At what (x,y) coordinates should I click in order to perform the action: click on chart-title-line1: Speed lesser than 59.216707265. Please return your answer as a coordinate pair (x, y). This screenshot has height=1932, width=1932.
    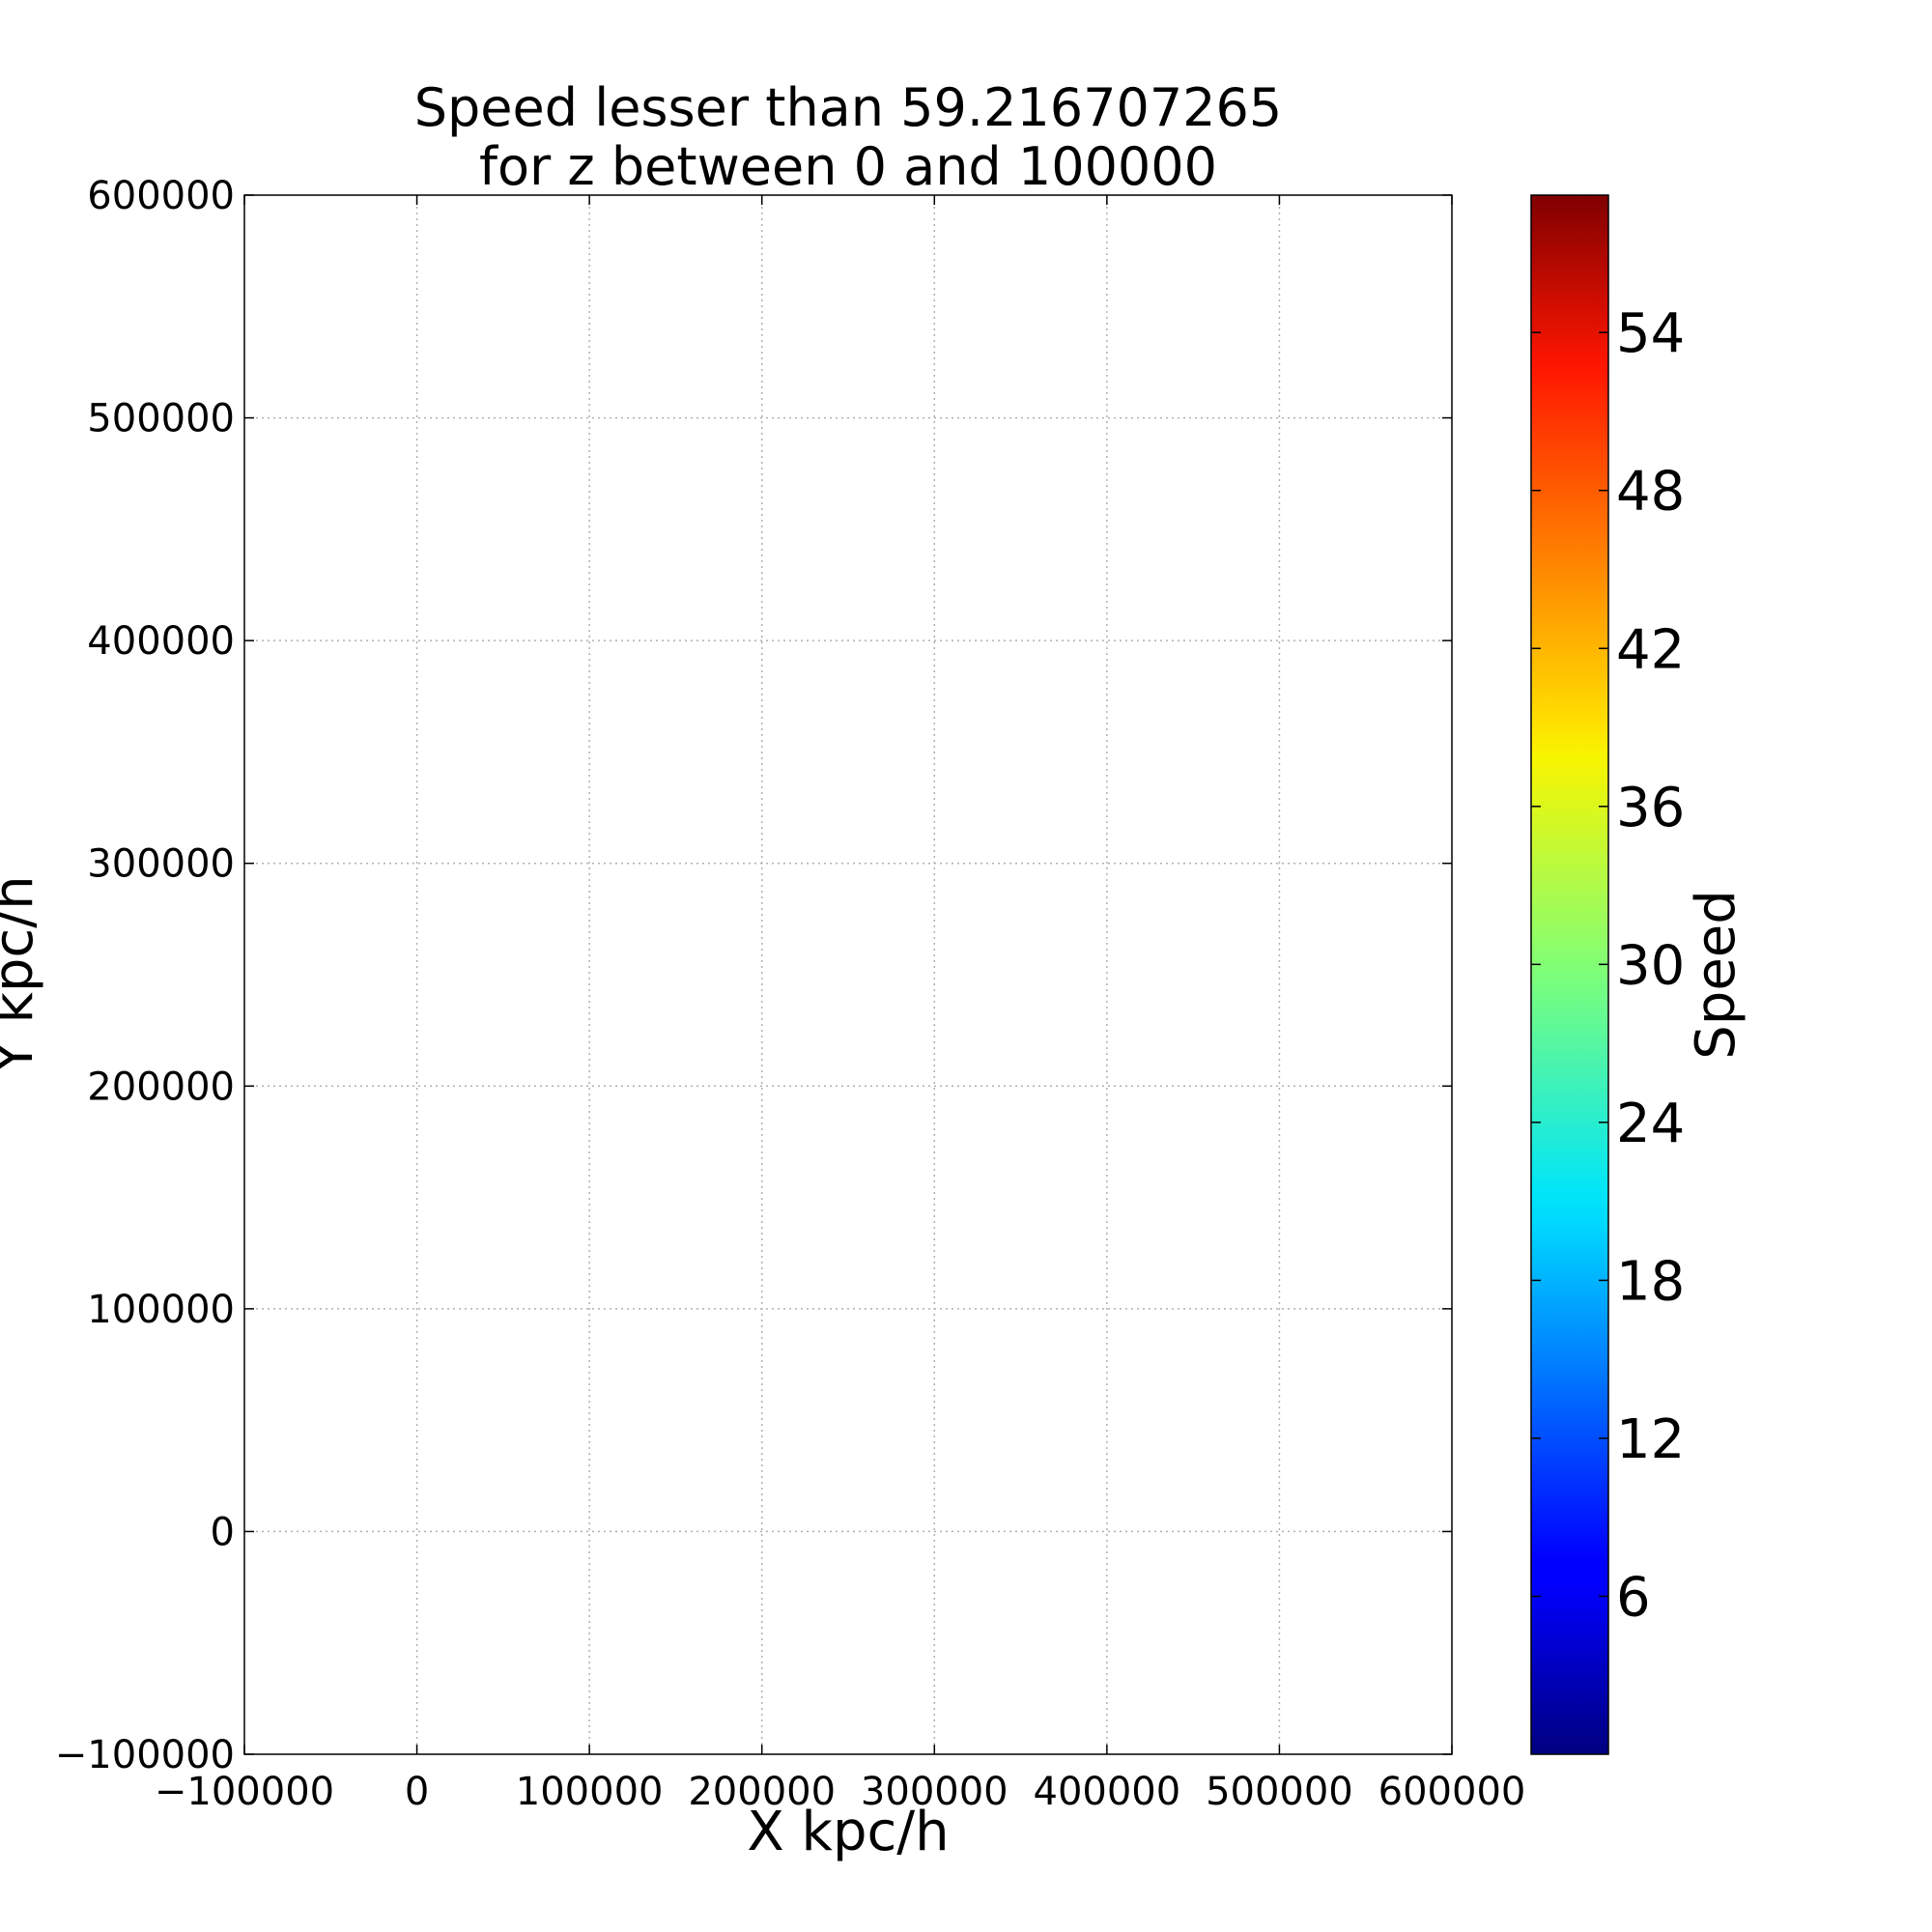
    Looking at the image, I should click on (848, 107).